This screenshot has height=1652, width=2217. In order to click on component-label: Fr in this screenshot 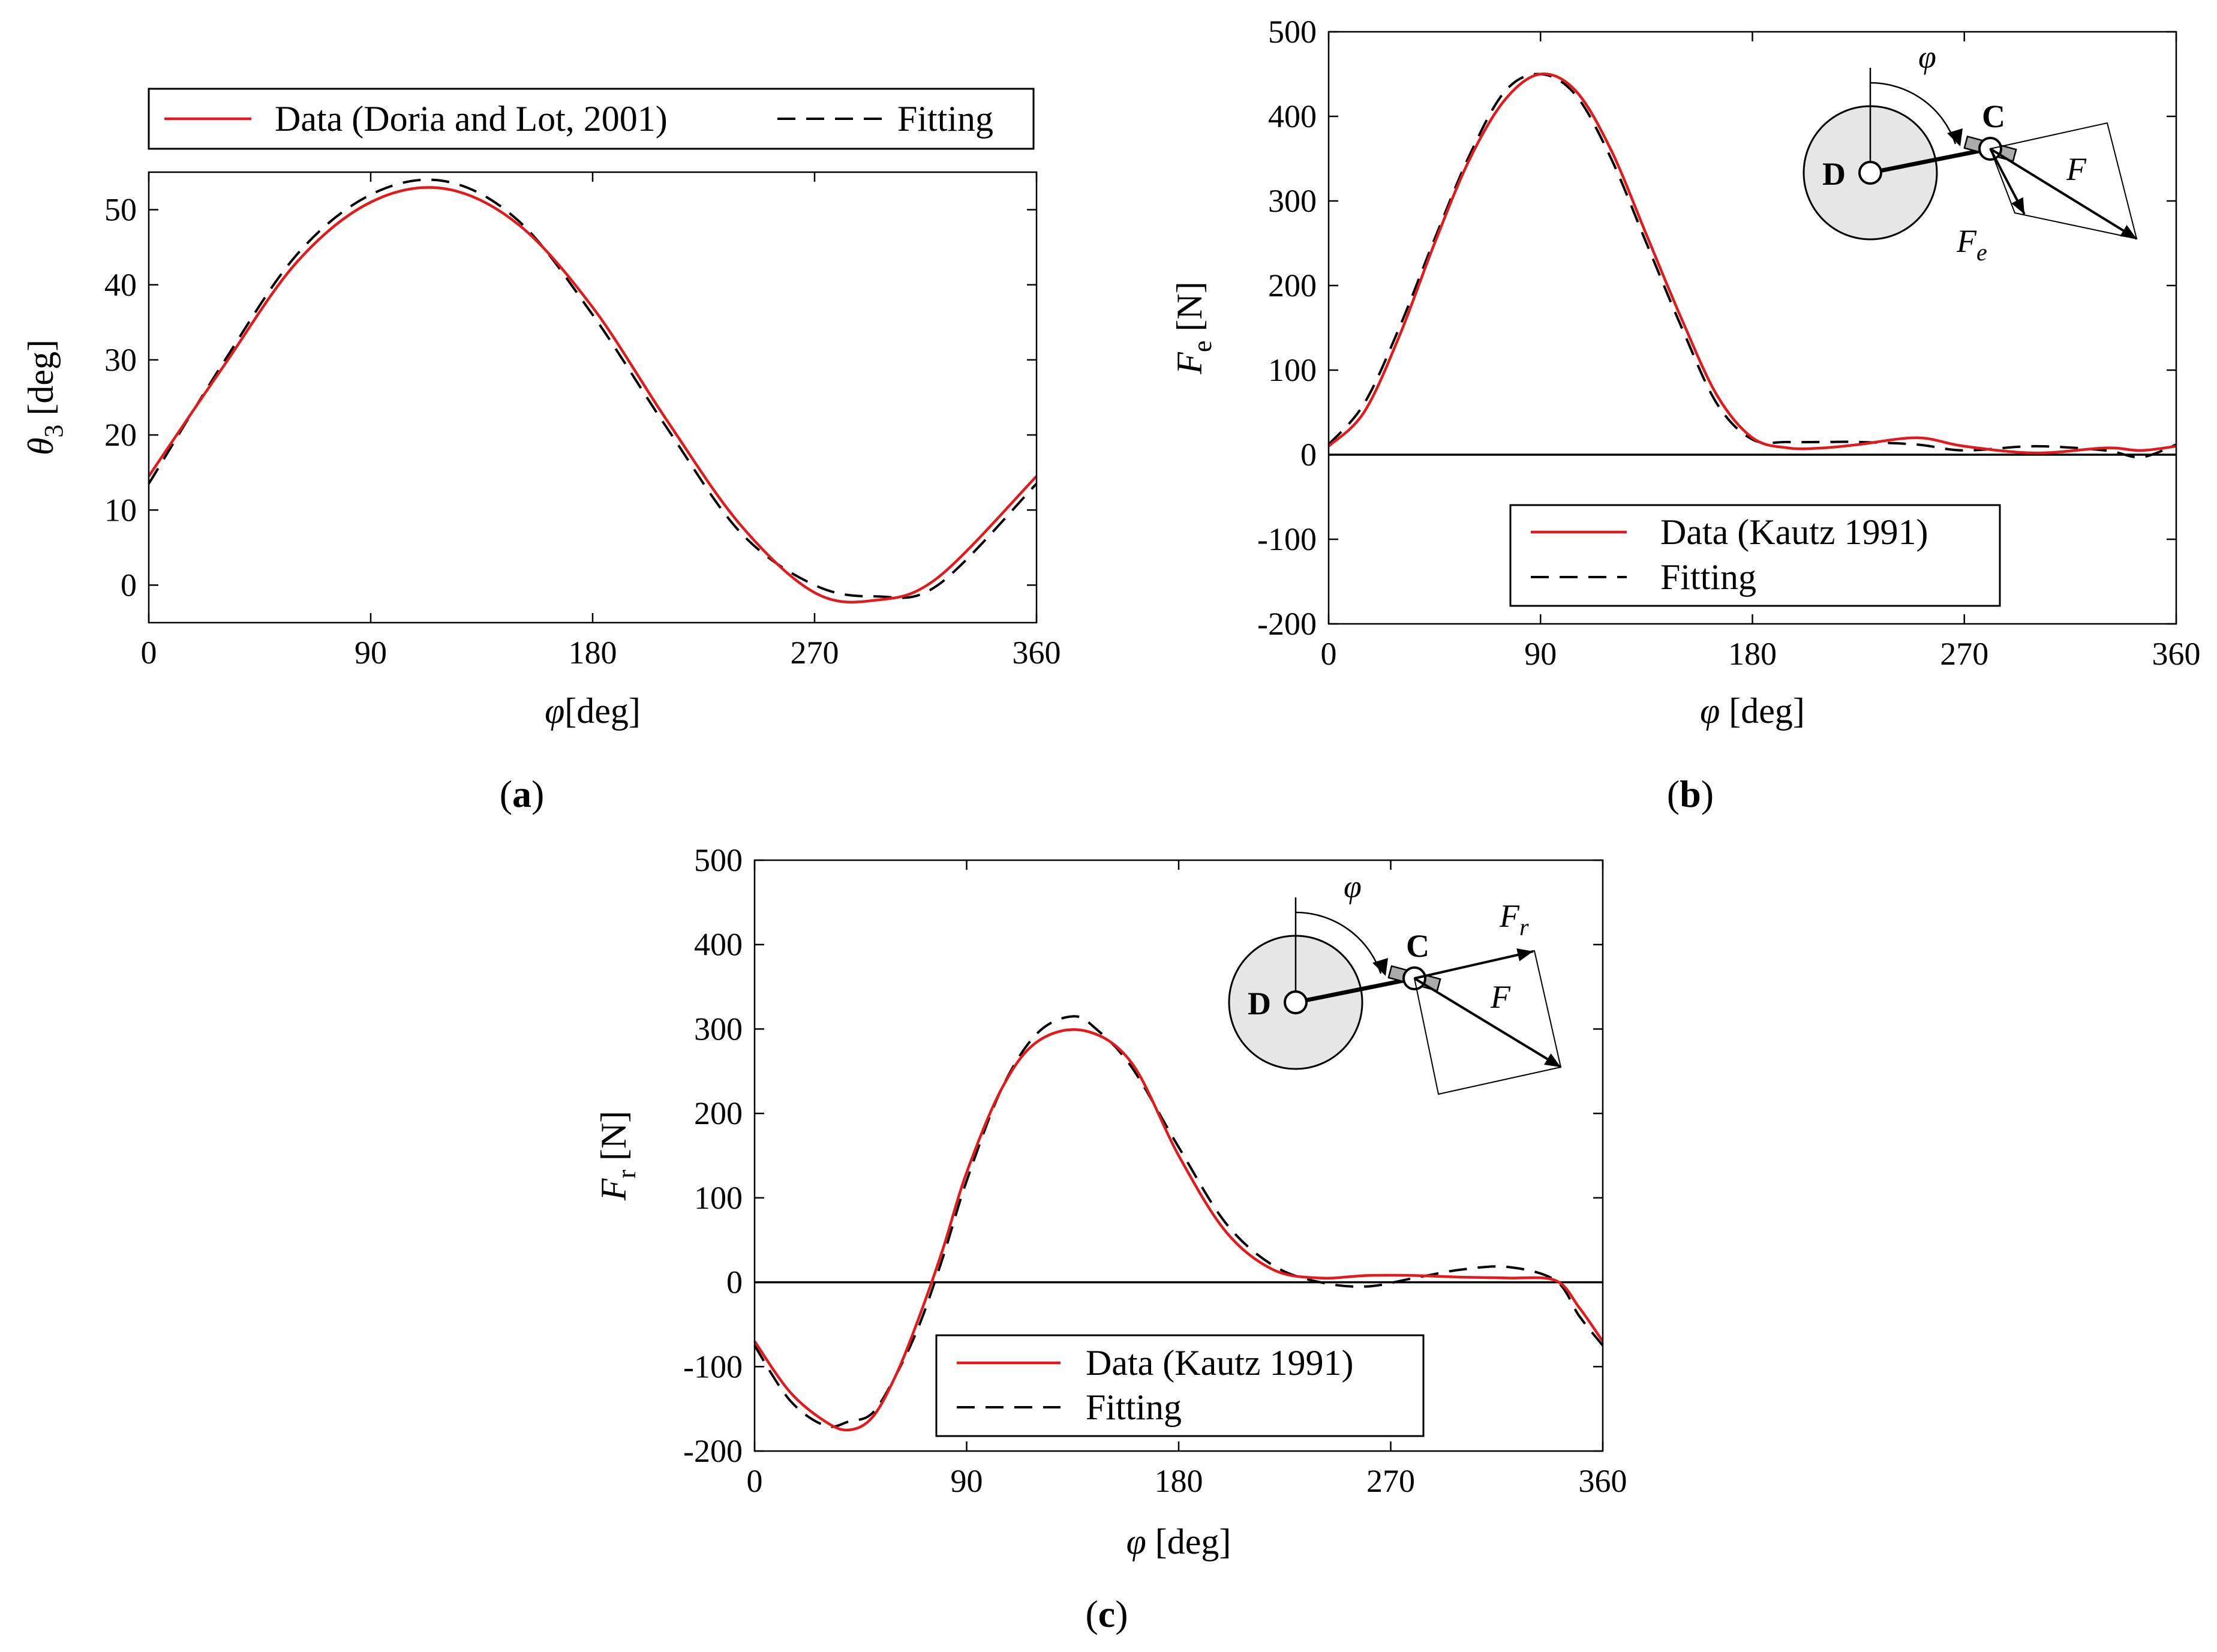, I will do `click(1514, 919)`.